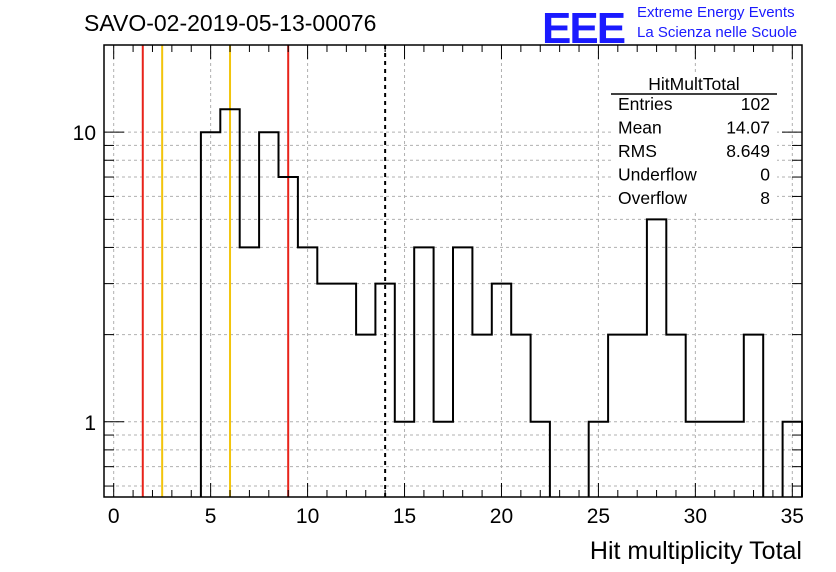  What do you see at coordinates (645, 104) in the screenshot?
I see `stats-row-label: Entries` at bounding box center [645, 104].